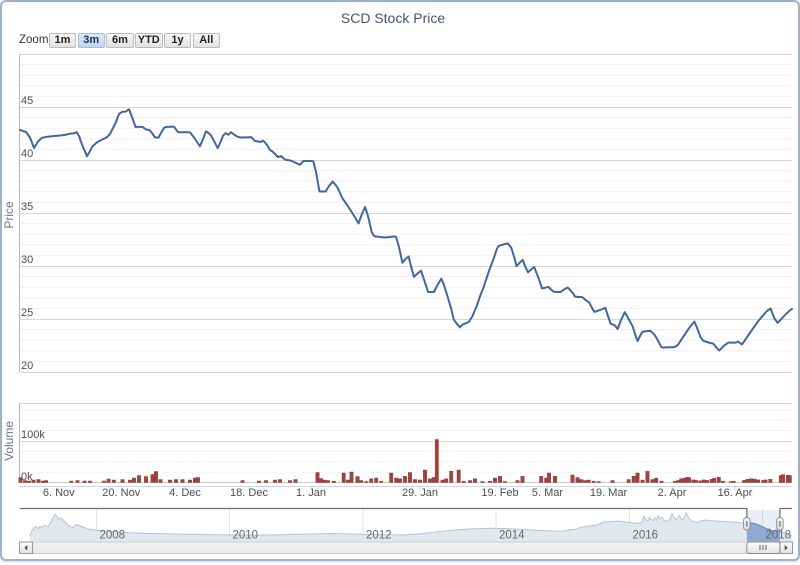  Describe the element at coordinates (113, 536) in the screenshot. I see `svg-text: 2008` at that location.